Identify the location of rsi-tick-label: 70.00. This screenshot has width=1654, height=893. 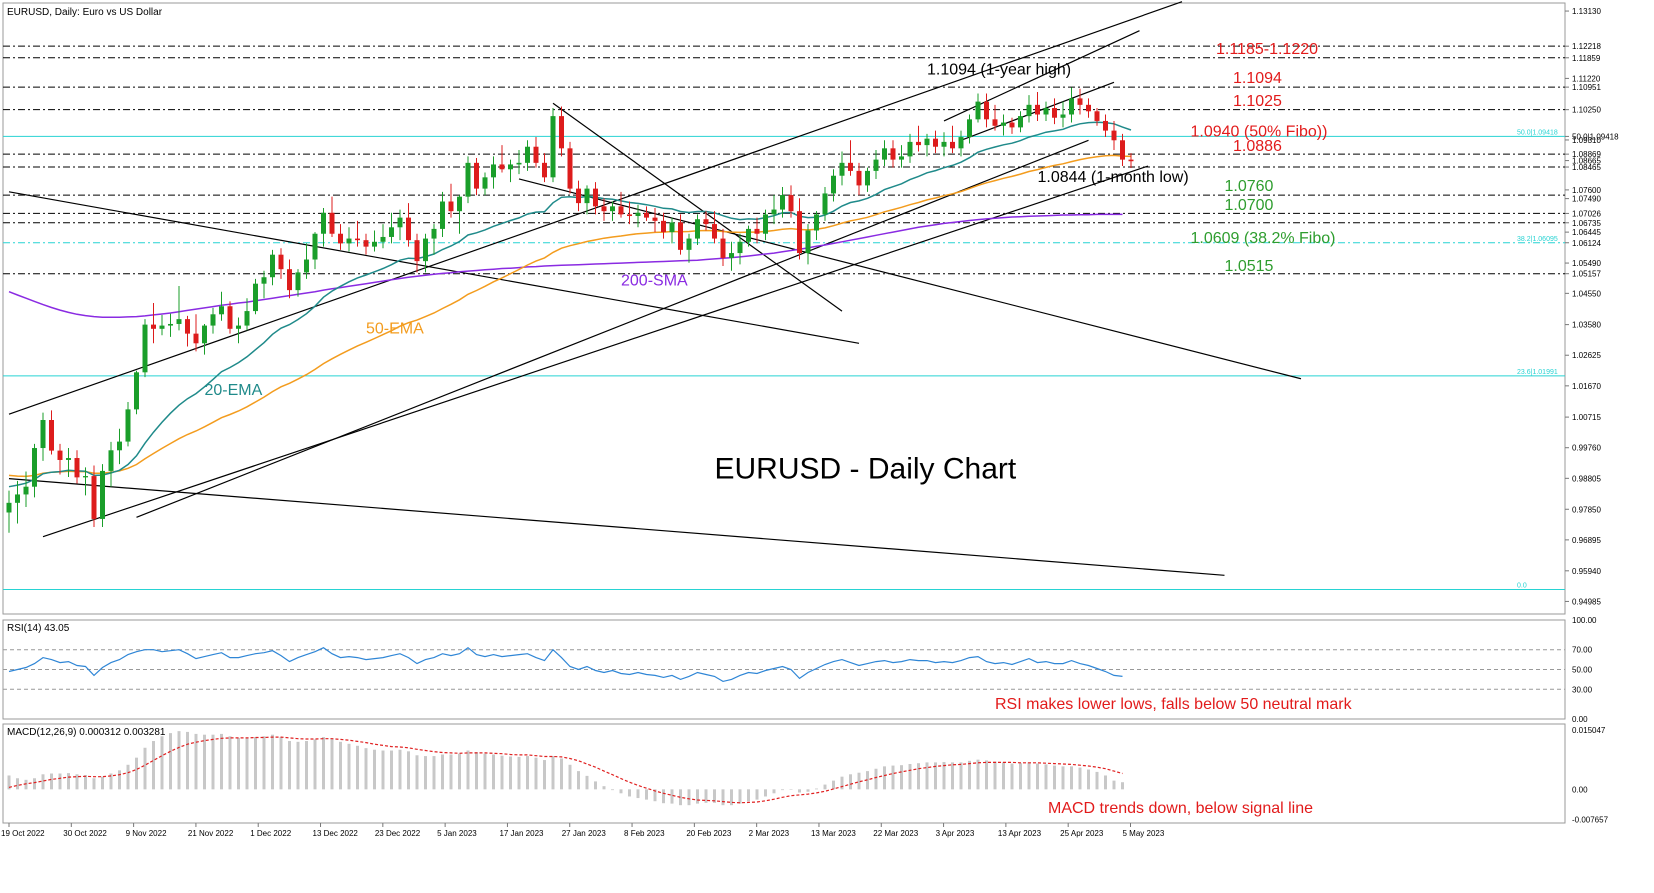
(1582, 650).